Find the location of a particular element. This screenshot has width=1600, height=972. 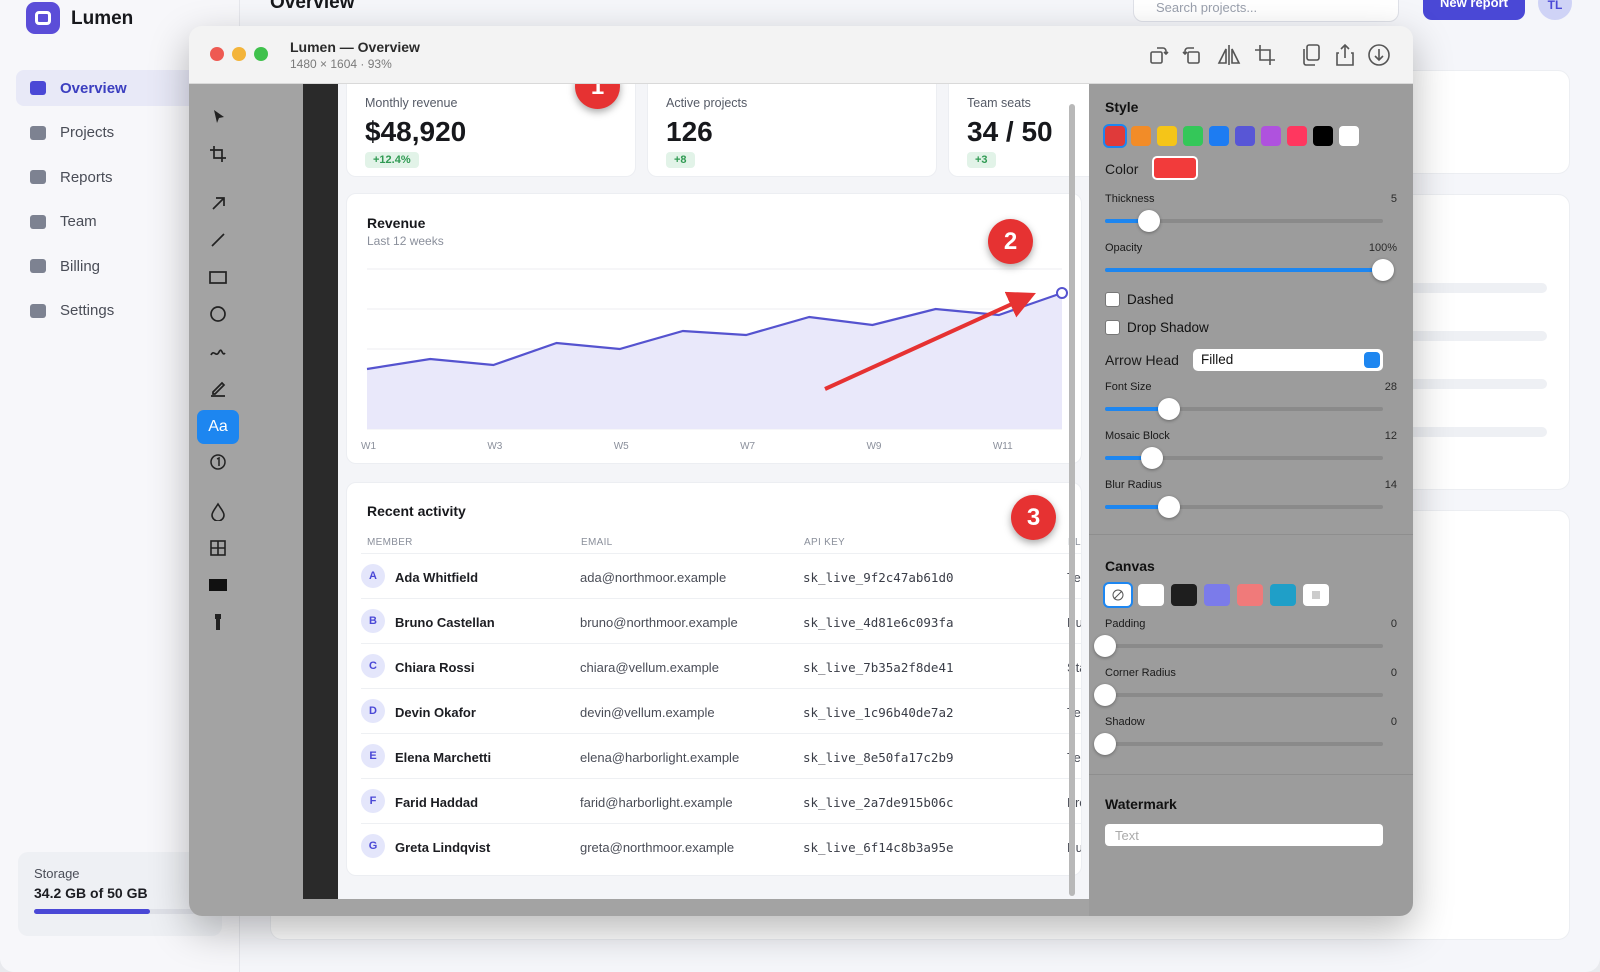

thickness-slider is located at coordinates (1244, 221).